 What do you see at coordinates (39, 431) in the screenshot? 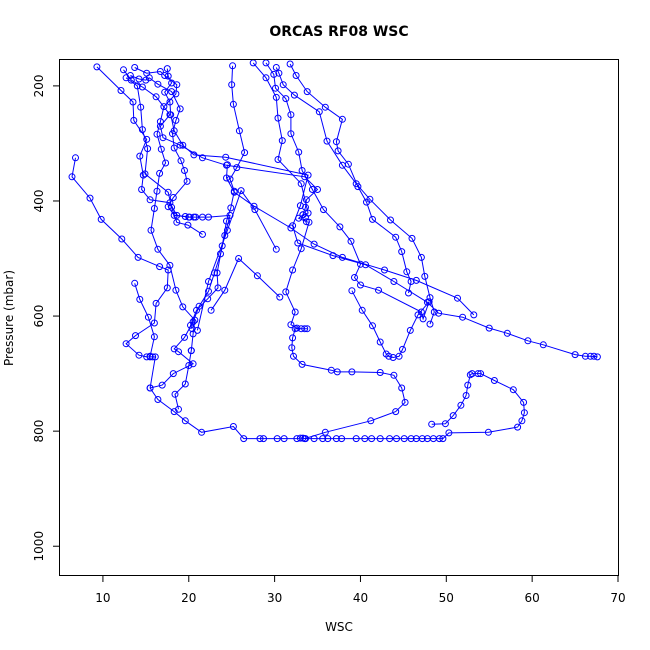
I see `y-tick-label: 800` at bounding box center [39, 431].